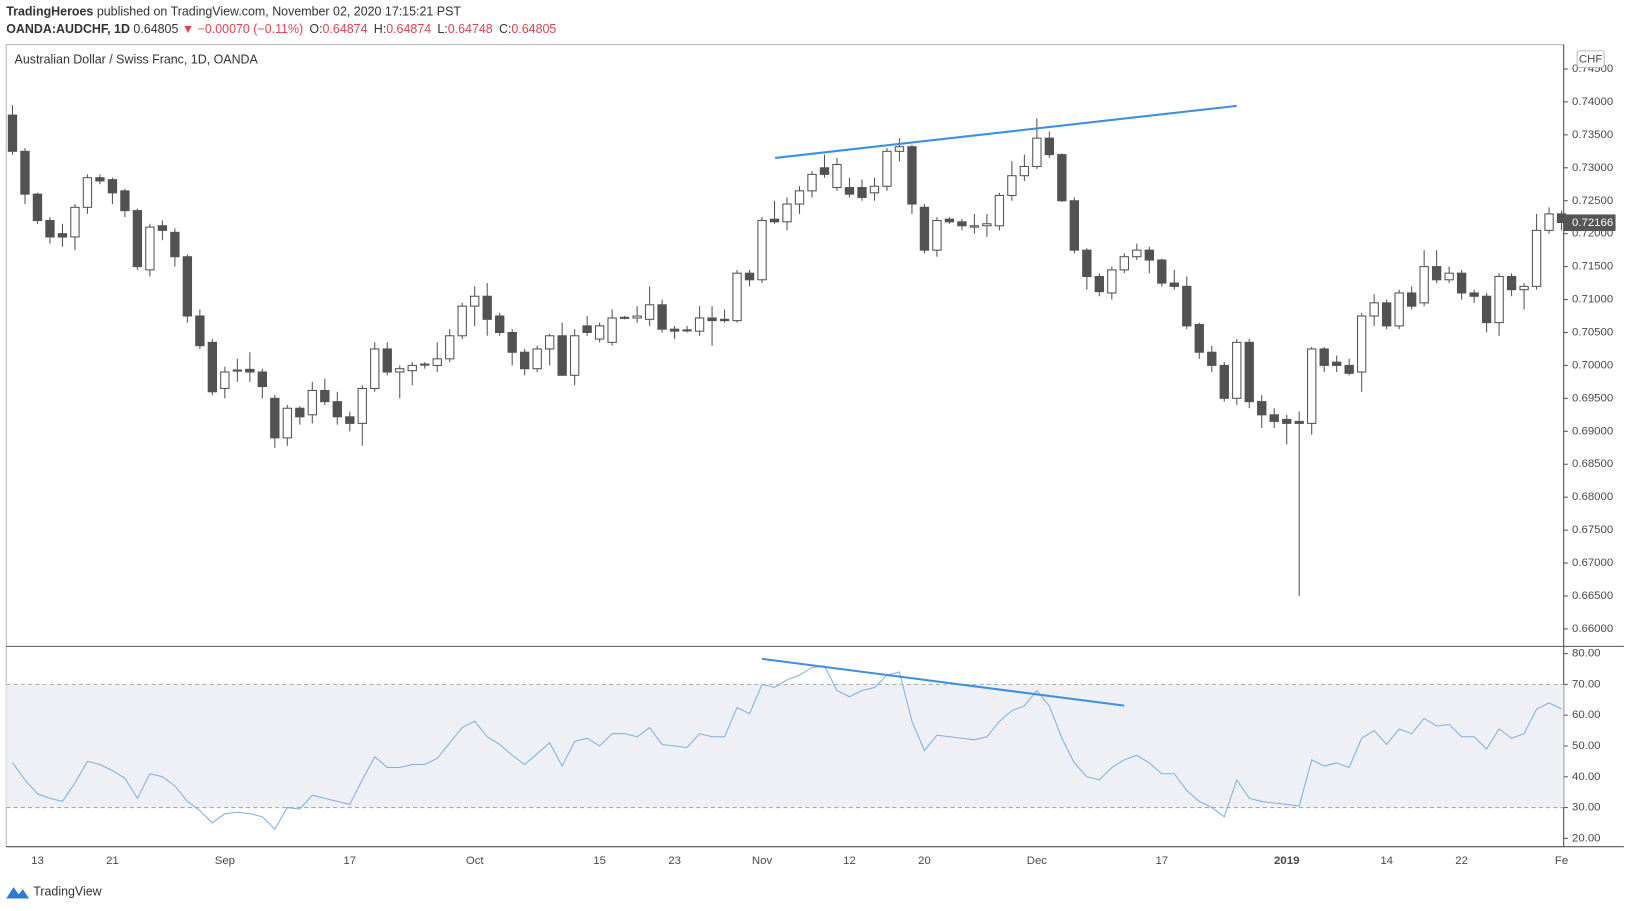 The image size is (1627, 911). What do you see at coordinates (1592, 596) in the screenshot?
I see `y-tick-label: 0.66500` at bounding box center [1592, 596].